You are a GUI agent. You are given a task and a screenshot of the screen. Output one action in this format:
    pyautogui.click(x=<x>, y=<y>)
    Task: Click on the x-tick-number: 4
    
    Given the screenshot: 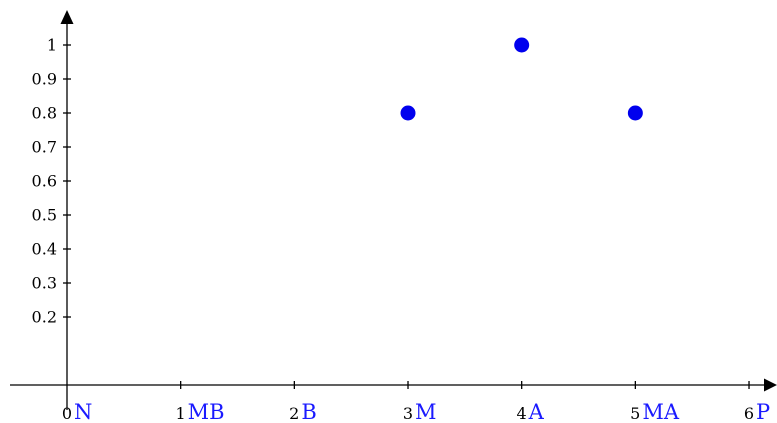 What is the action you would take?
    pyautogui.click(x=521, y=413)
    